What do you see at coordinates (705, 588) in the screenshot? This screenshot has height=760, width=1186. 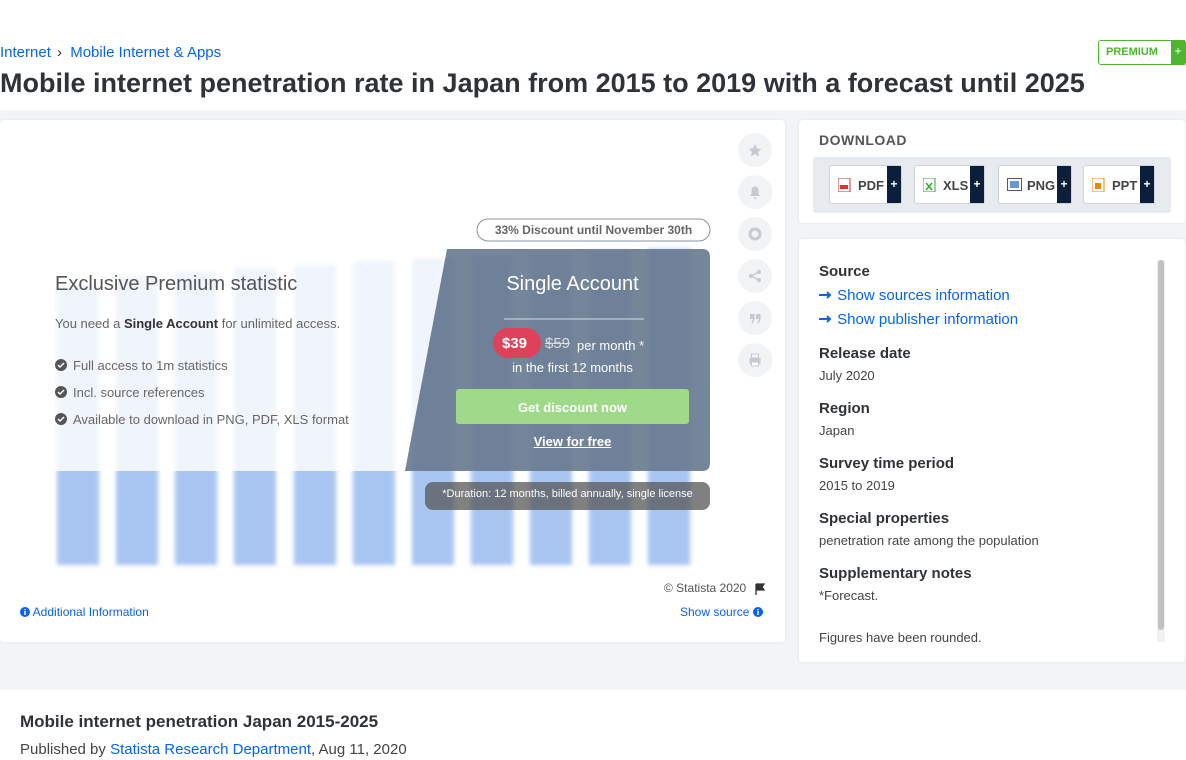 I see `copyright: © Statista 2020` at bounding box center [705, 588].